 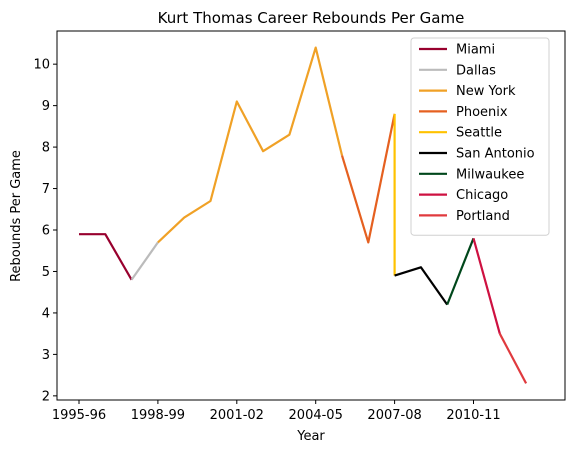 What do you see at coordinates (368, 178) in the screenshot?
I see `series-line-phoenix` at bounding box center [368, 178].